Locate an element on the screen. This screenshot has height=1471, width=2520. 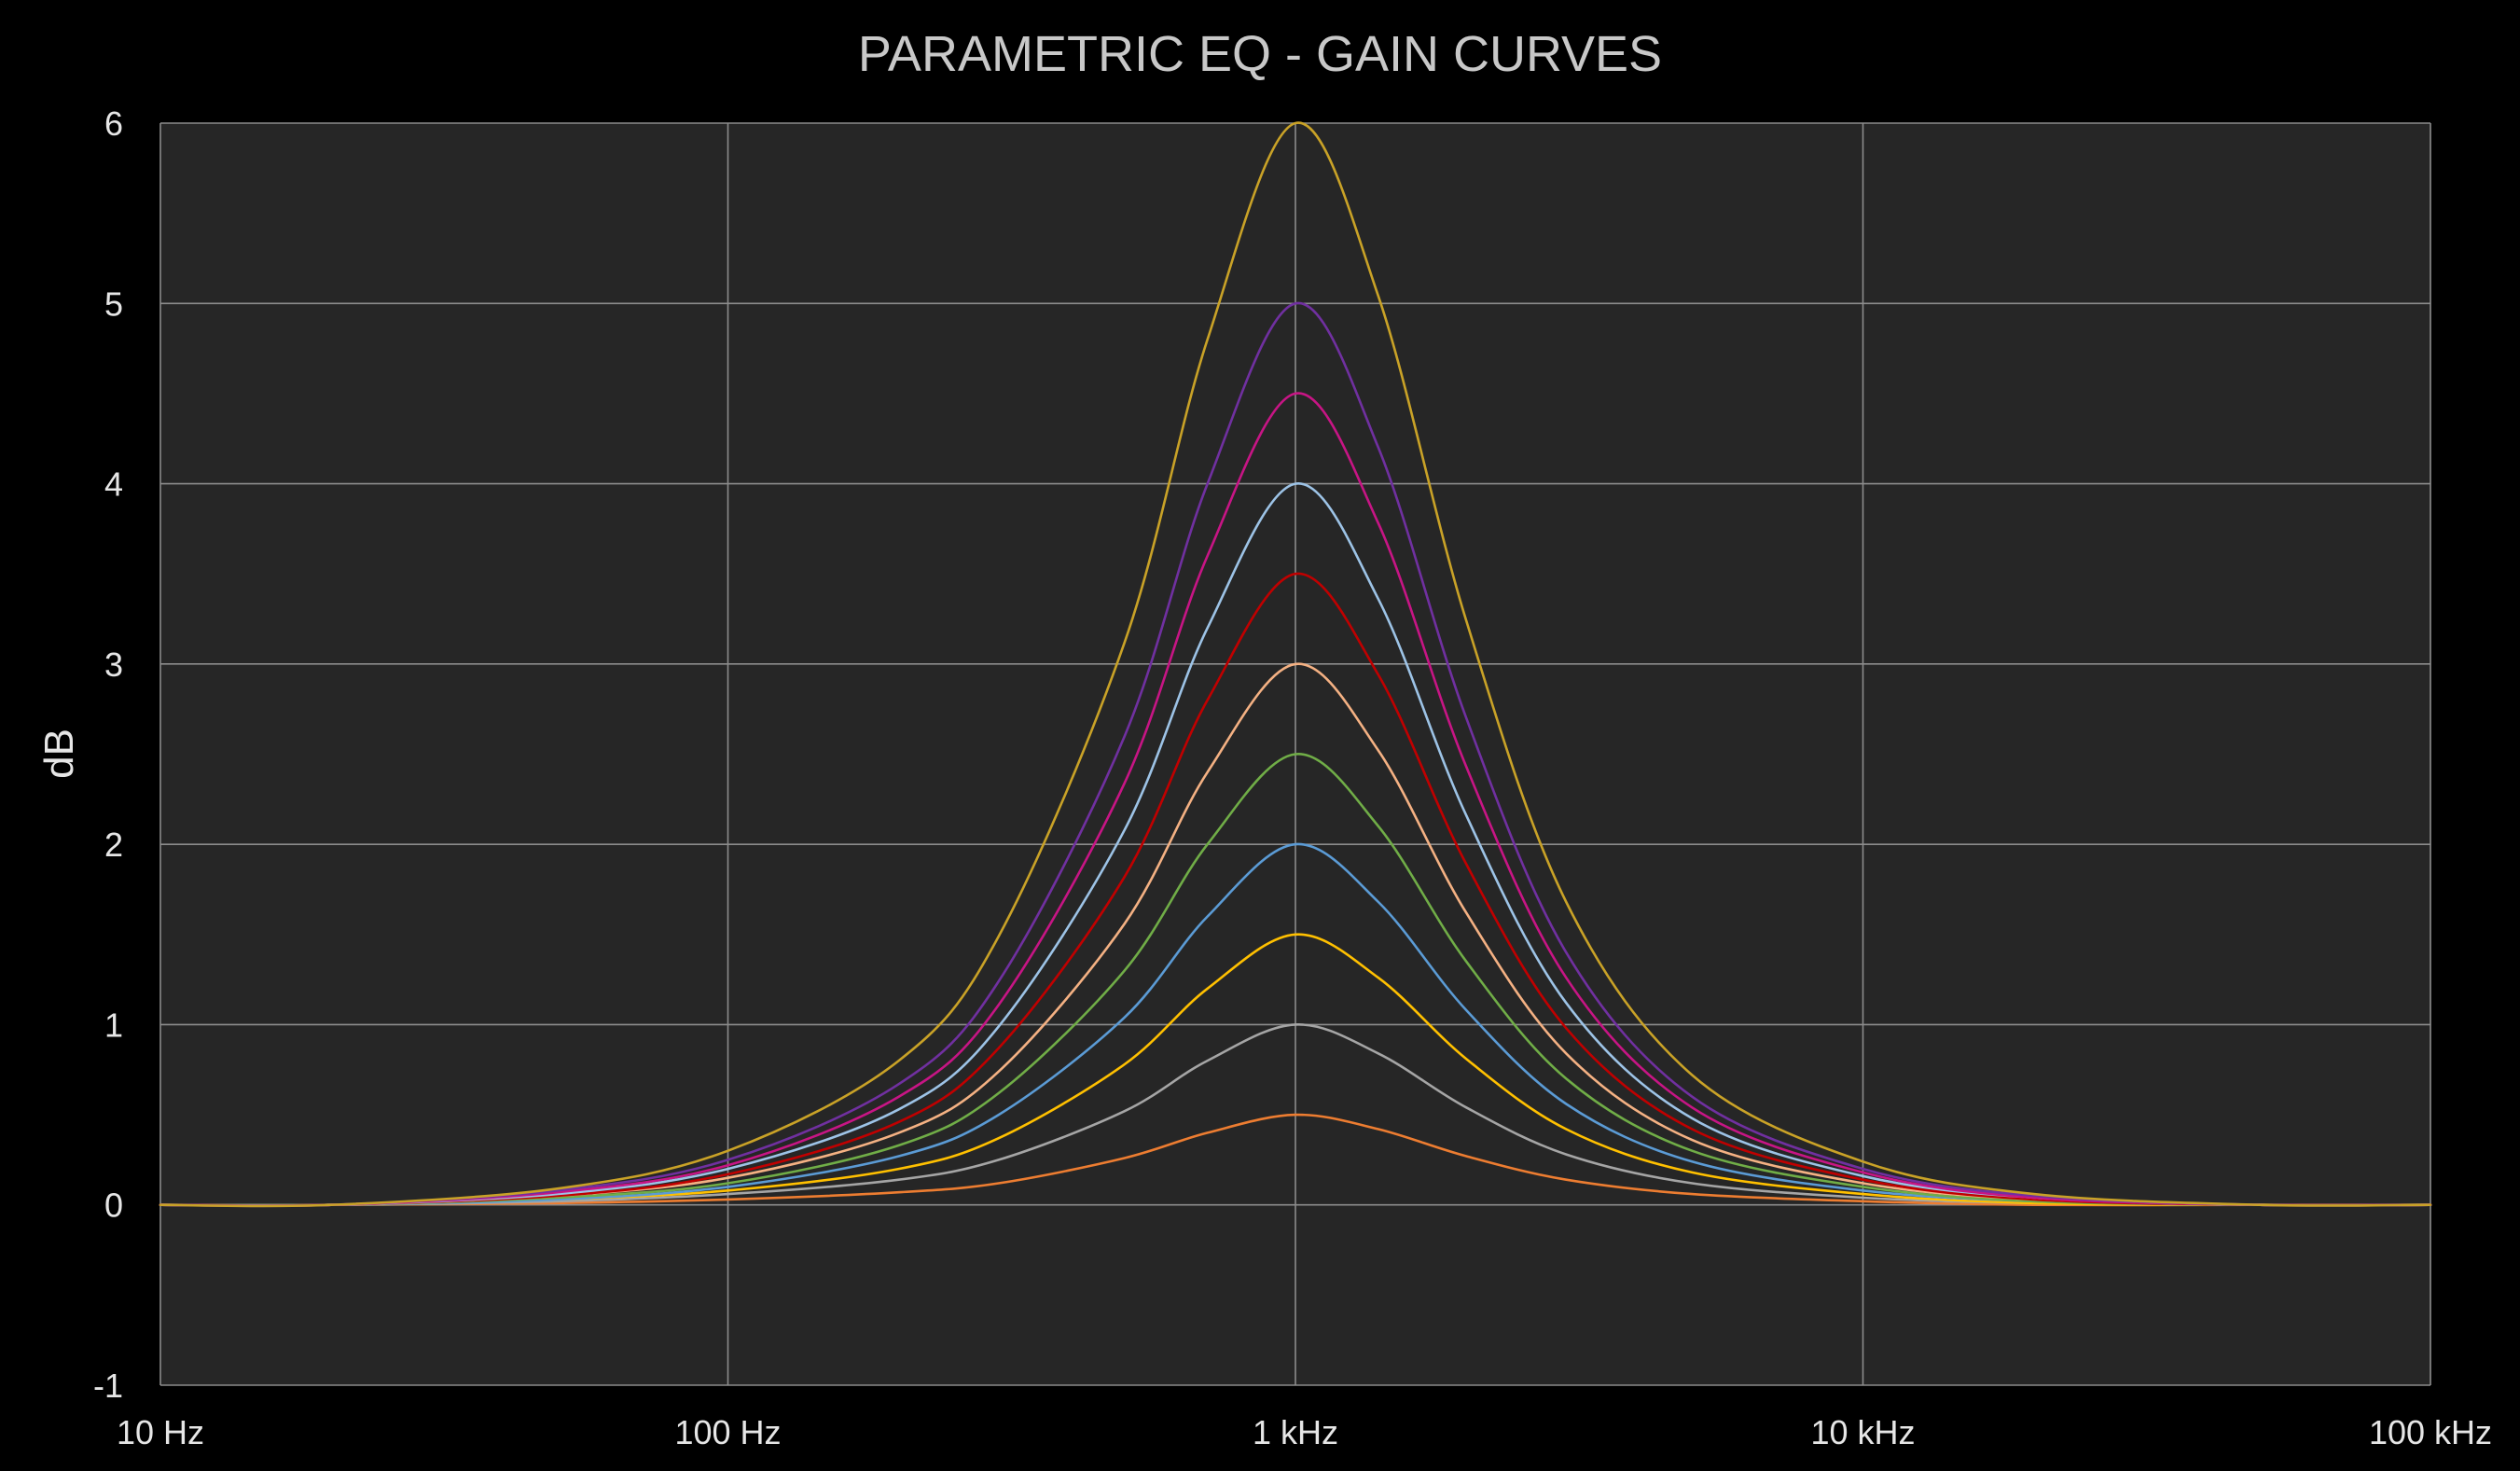
x-tick-label: 100 kHz is located at coordinates (2430, 1432).